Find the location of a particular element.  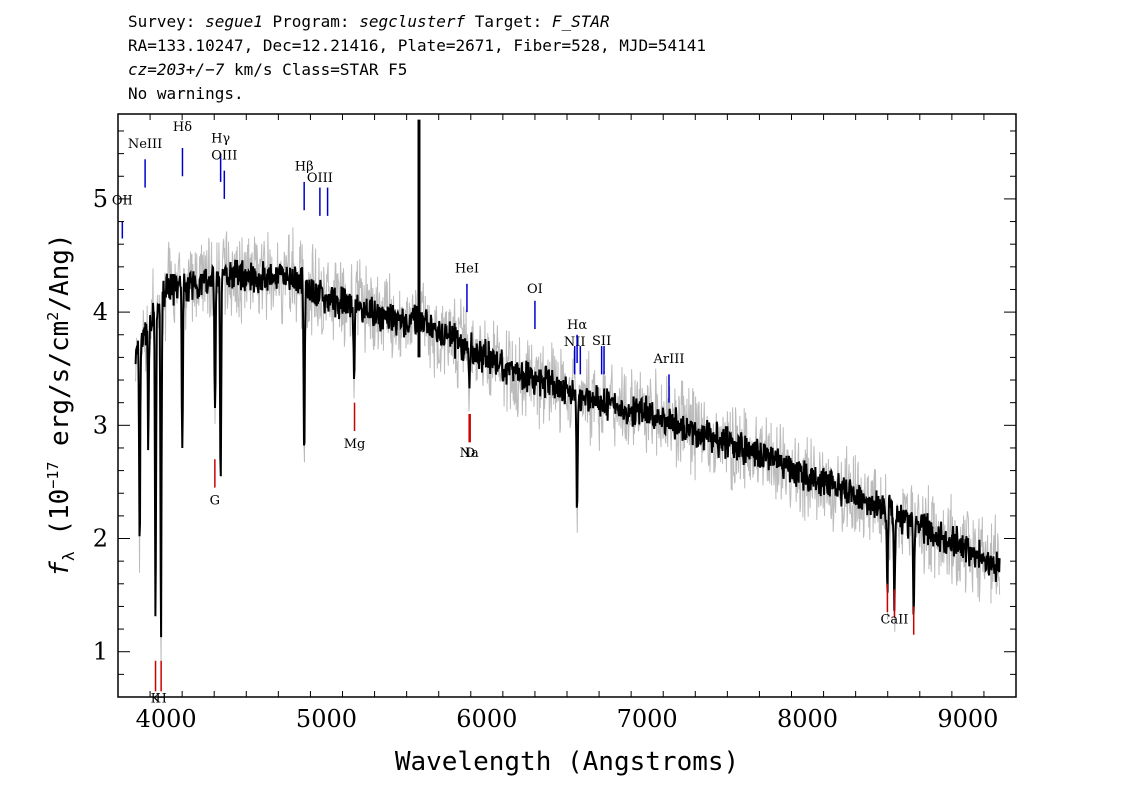

y-title-units: erg/s/cm is located at coordinates (60, 391).